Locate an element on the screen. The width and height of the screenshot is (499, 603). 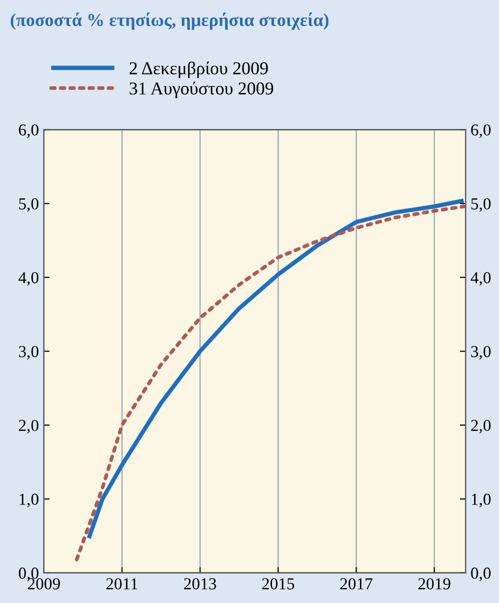
y-tick-label: 3,0 is located at coordinates (28, 353).